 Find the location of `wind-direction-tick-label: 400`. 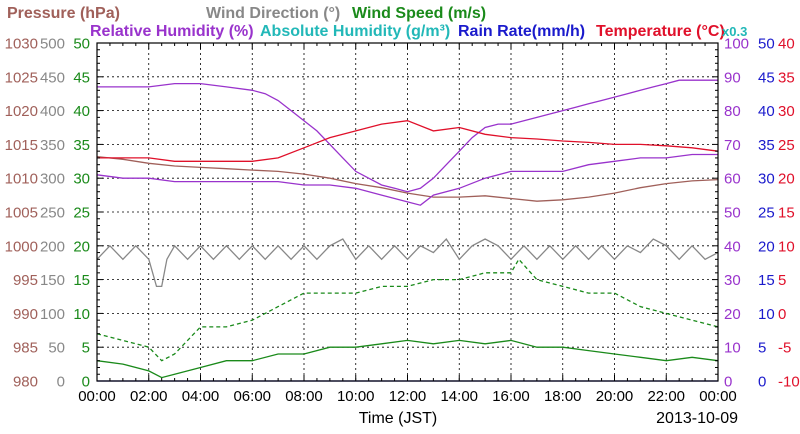

wind-direction-tick-label: 400 is located at coordinates (52, 111).